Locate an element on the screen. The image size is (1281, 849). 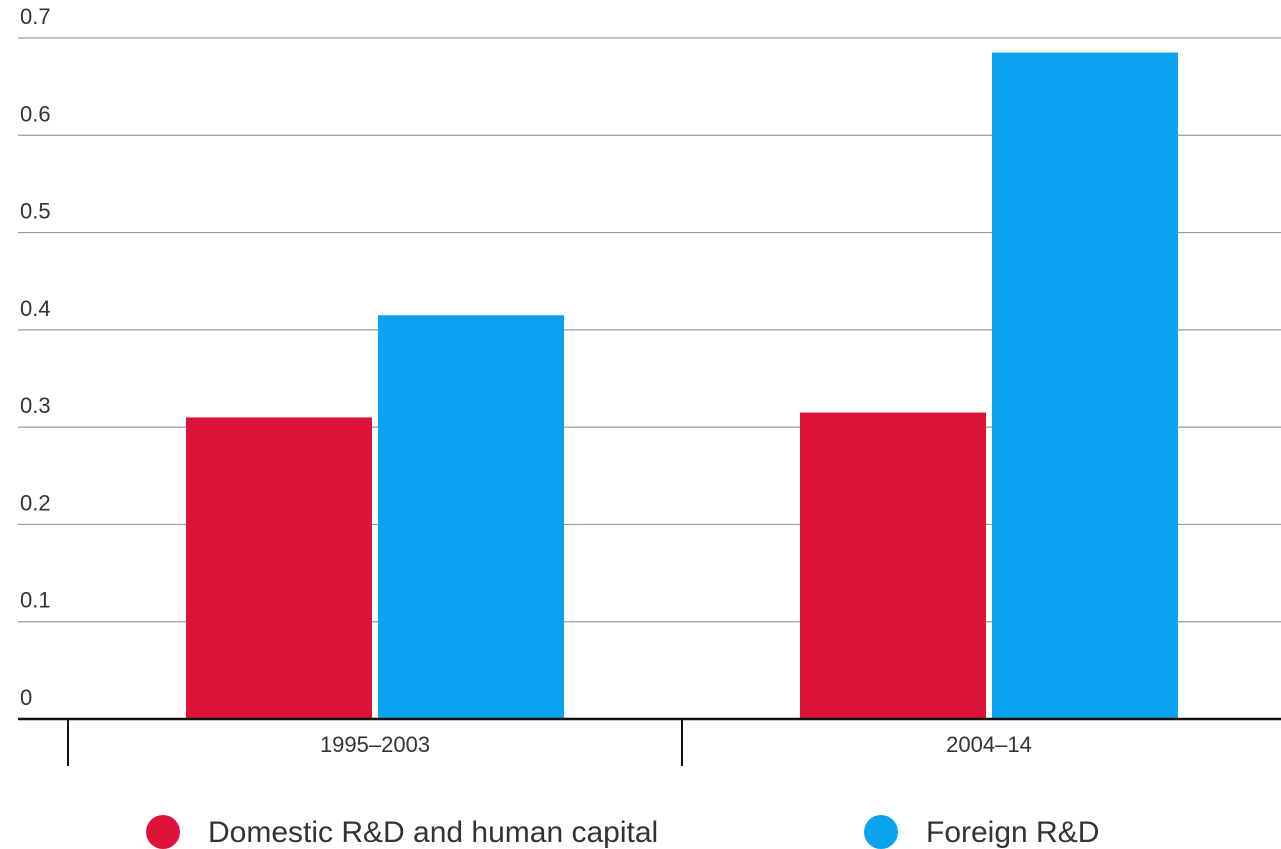
y-tick-label: 0.7 is located at coordinates (35, 16).